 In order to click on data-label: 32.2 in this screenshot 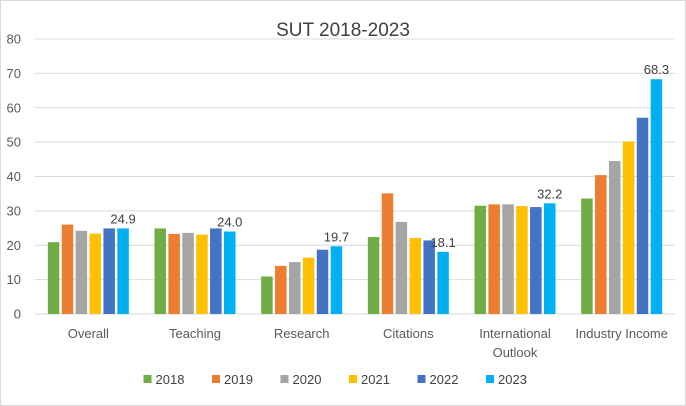, I will do `click(549, 193)`.